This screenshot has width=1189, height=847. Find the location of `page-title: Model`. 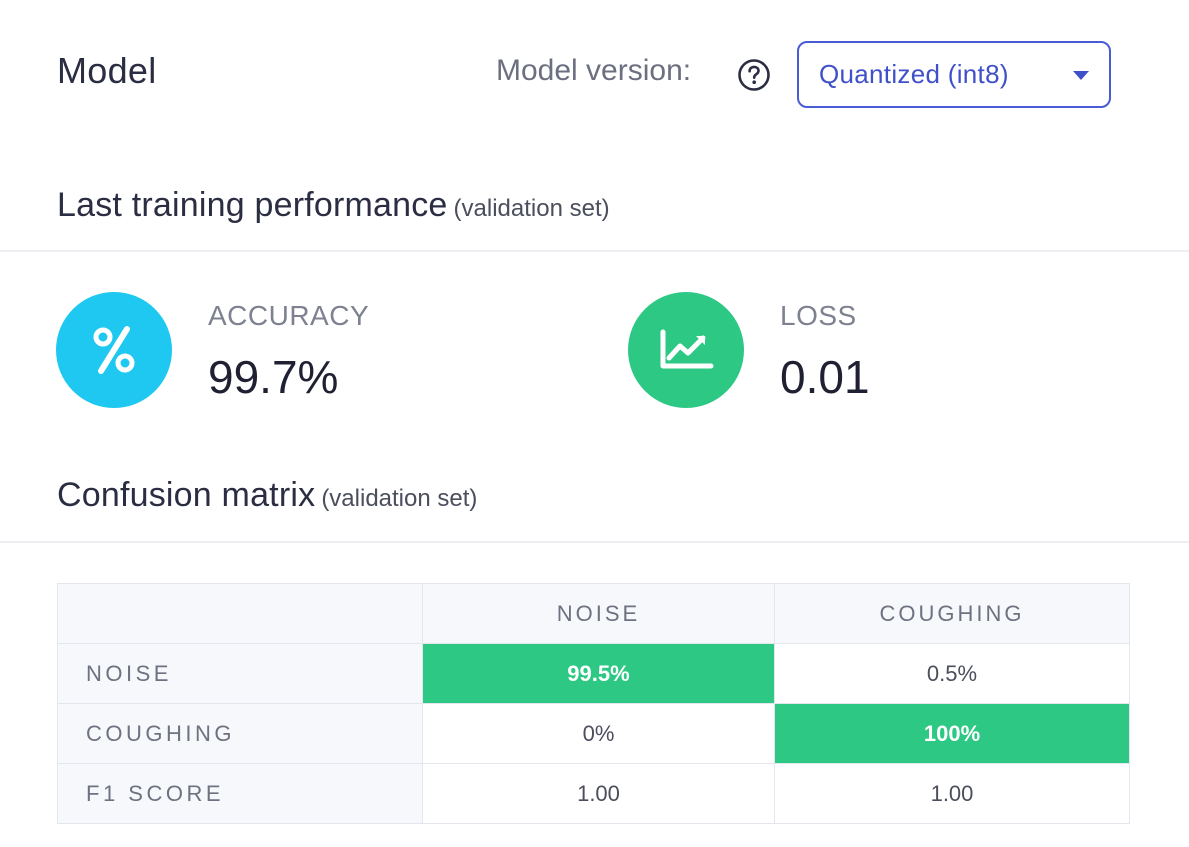

page-title: Model is located at coordinates (107, 70).